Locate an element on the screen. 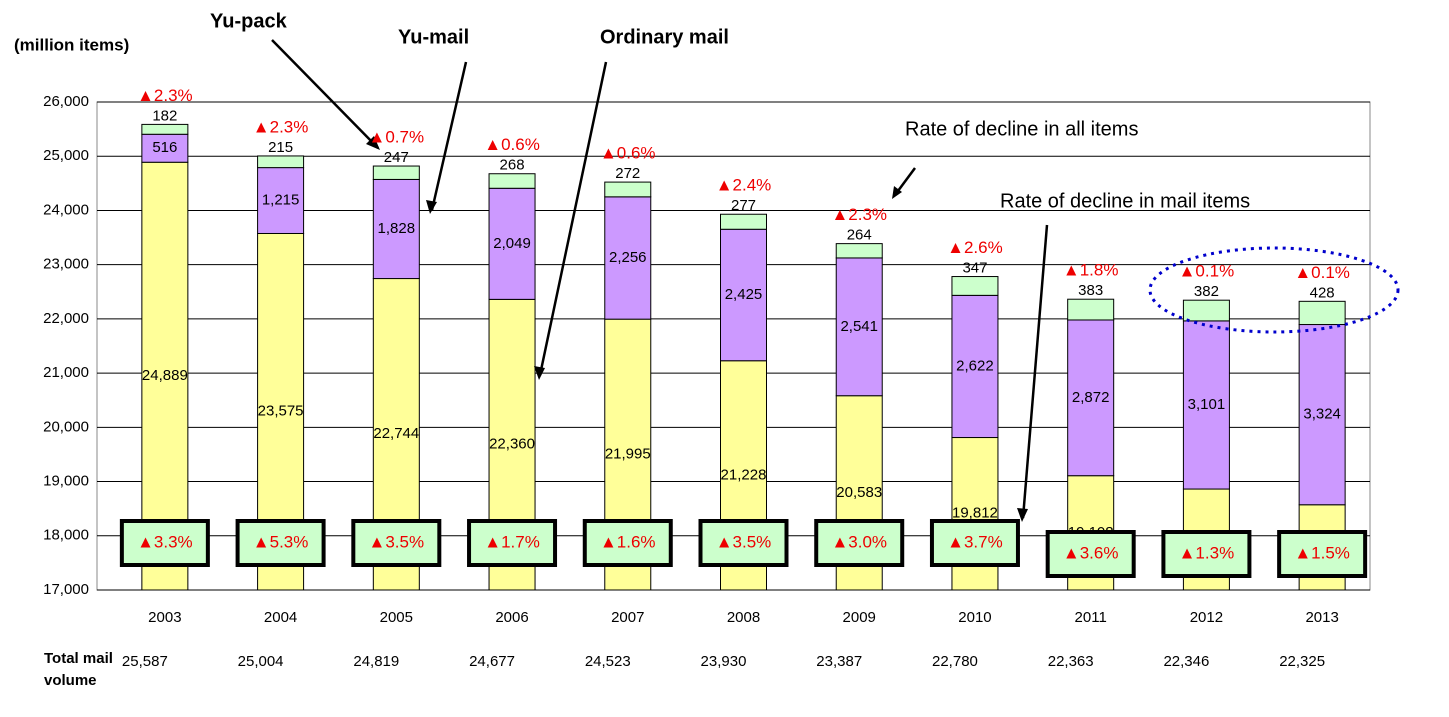 The image size is (1449, 717). value-label: 272 is located at coordinates (627, 173).